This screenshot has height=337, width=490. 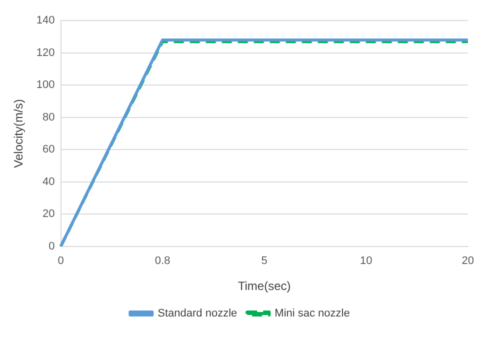 I want to click on y-tick-label: 0, so click(x=51, y=246).